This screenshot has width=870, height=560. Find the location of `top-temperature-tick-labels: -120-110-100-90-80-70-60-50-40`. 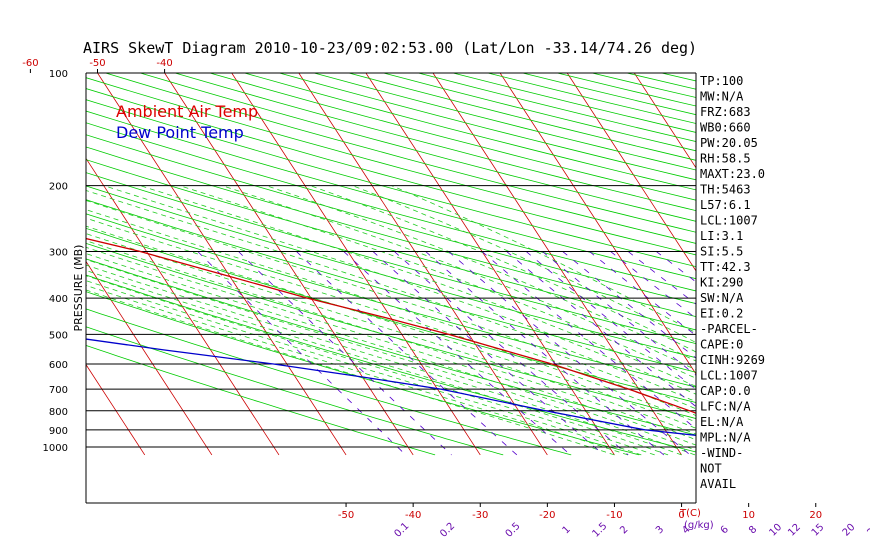

top-temperature-tick-labels: -120-110-100-90-80-70-60-50-40 is located at coordinates (97, 65).